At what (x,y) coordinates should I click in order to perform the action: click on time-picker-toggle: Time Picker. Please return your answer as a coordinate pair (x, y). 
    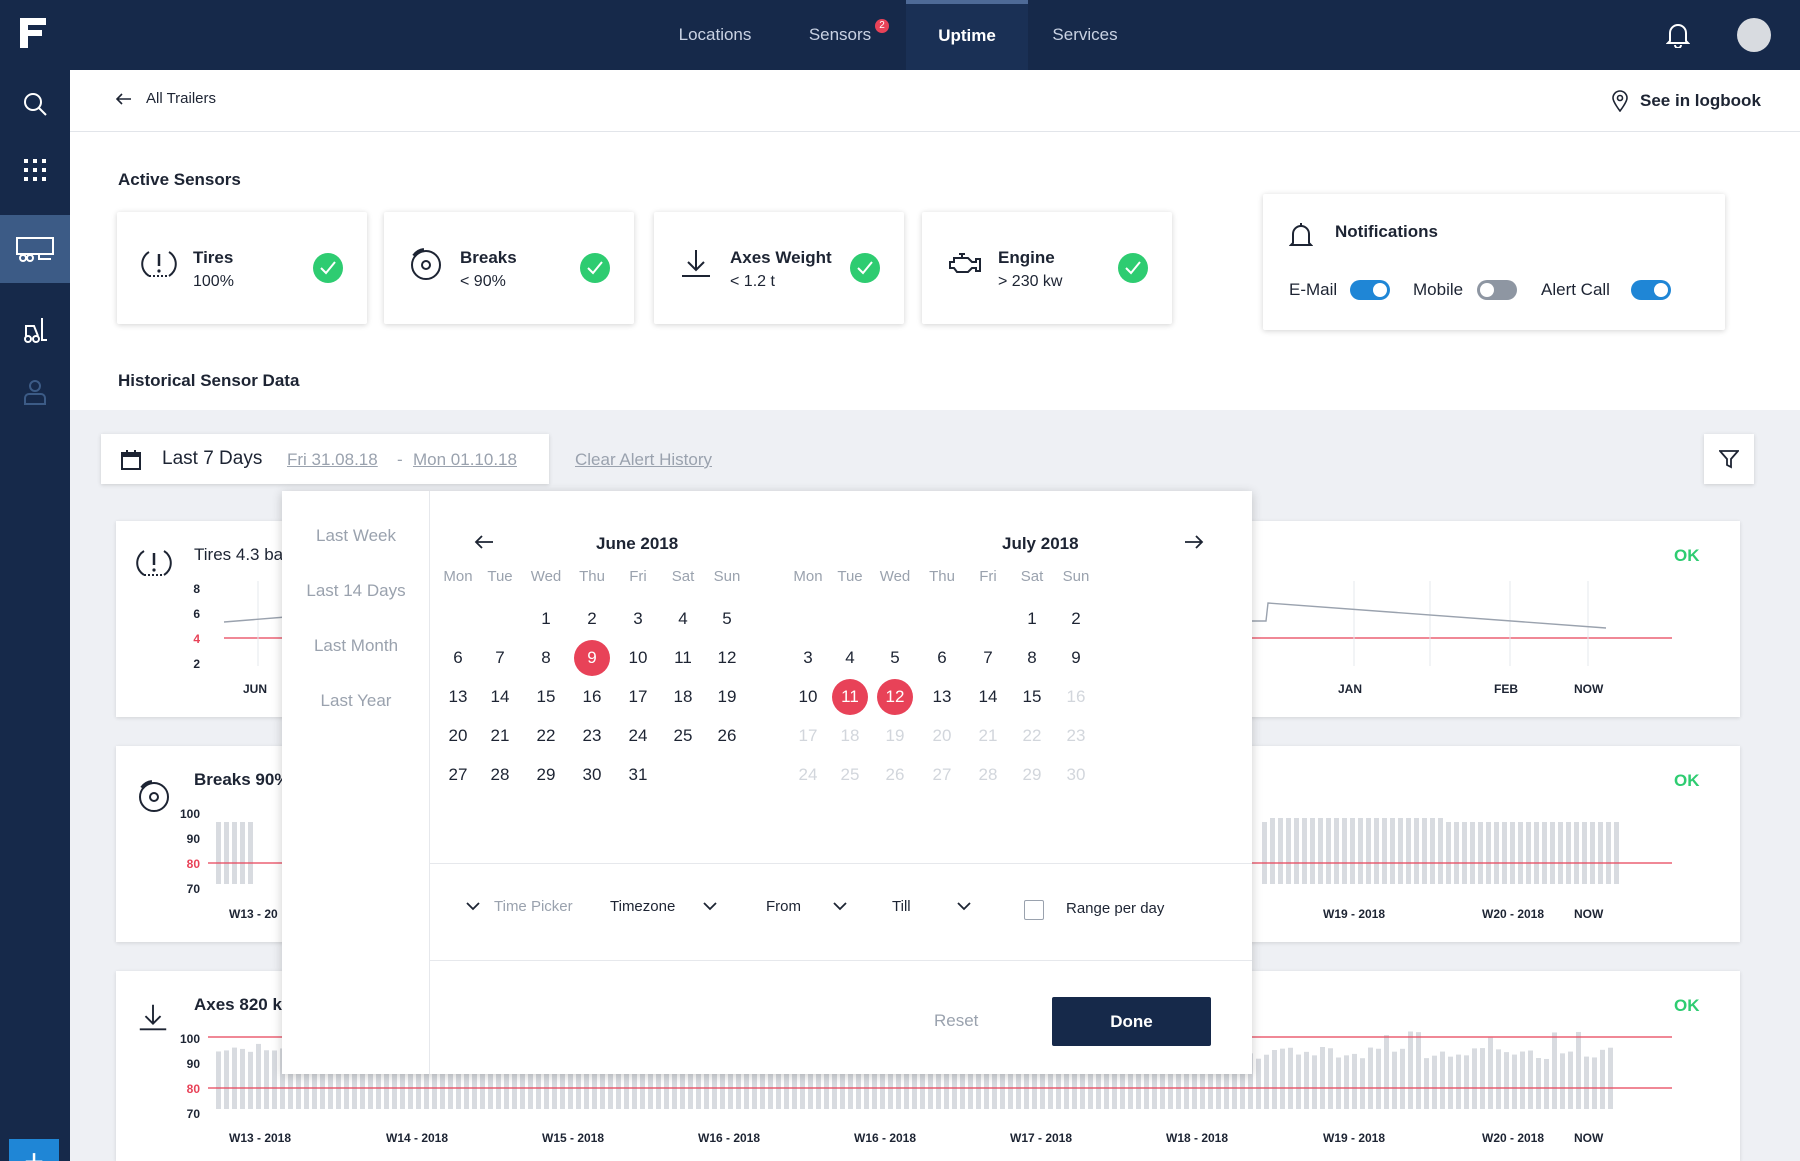
    Looking at the image, I should click on (519, 906).